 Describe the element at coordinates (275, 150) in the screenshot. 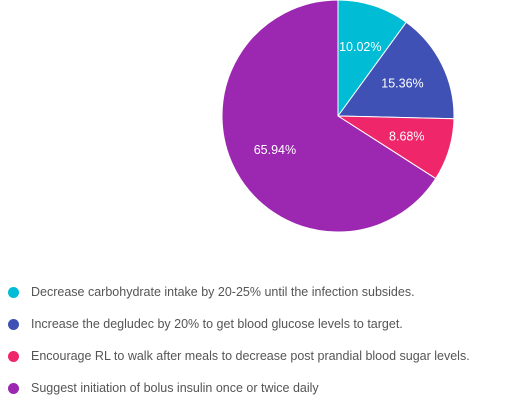

I see `slice-value-label-4: 65.94%` at that location.